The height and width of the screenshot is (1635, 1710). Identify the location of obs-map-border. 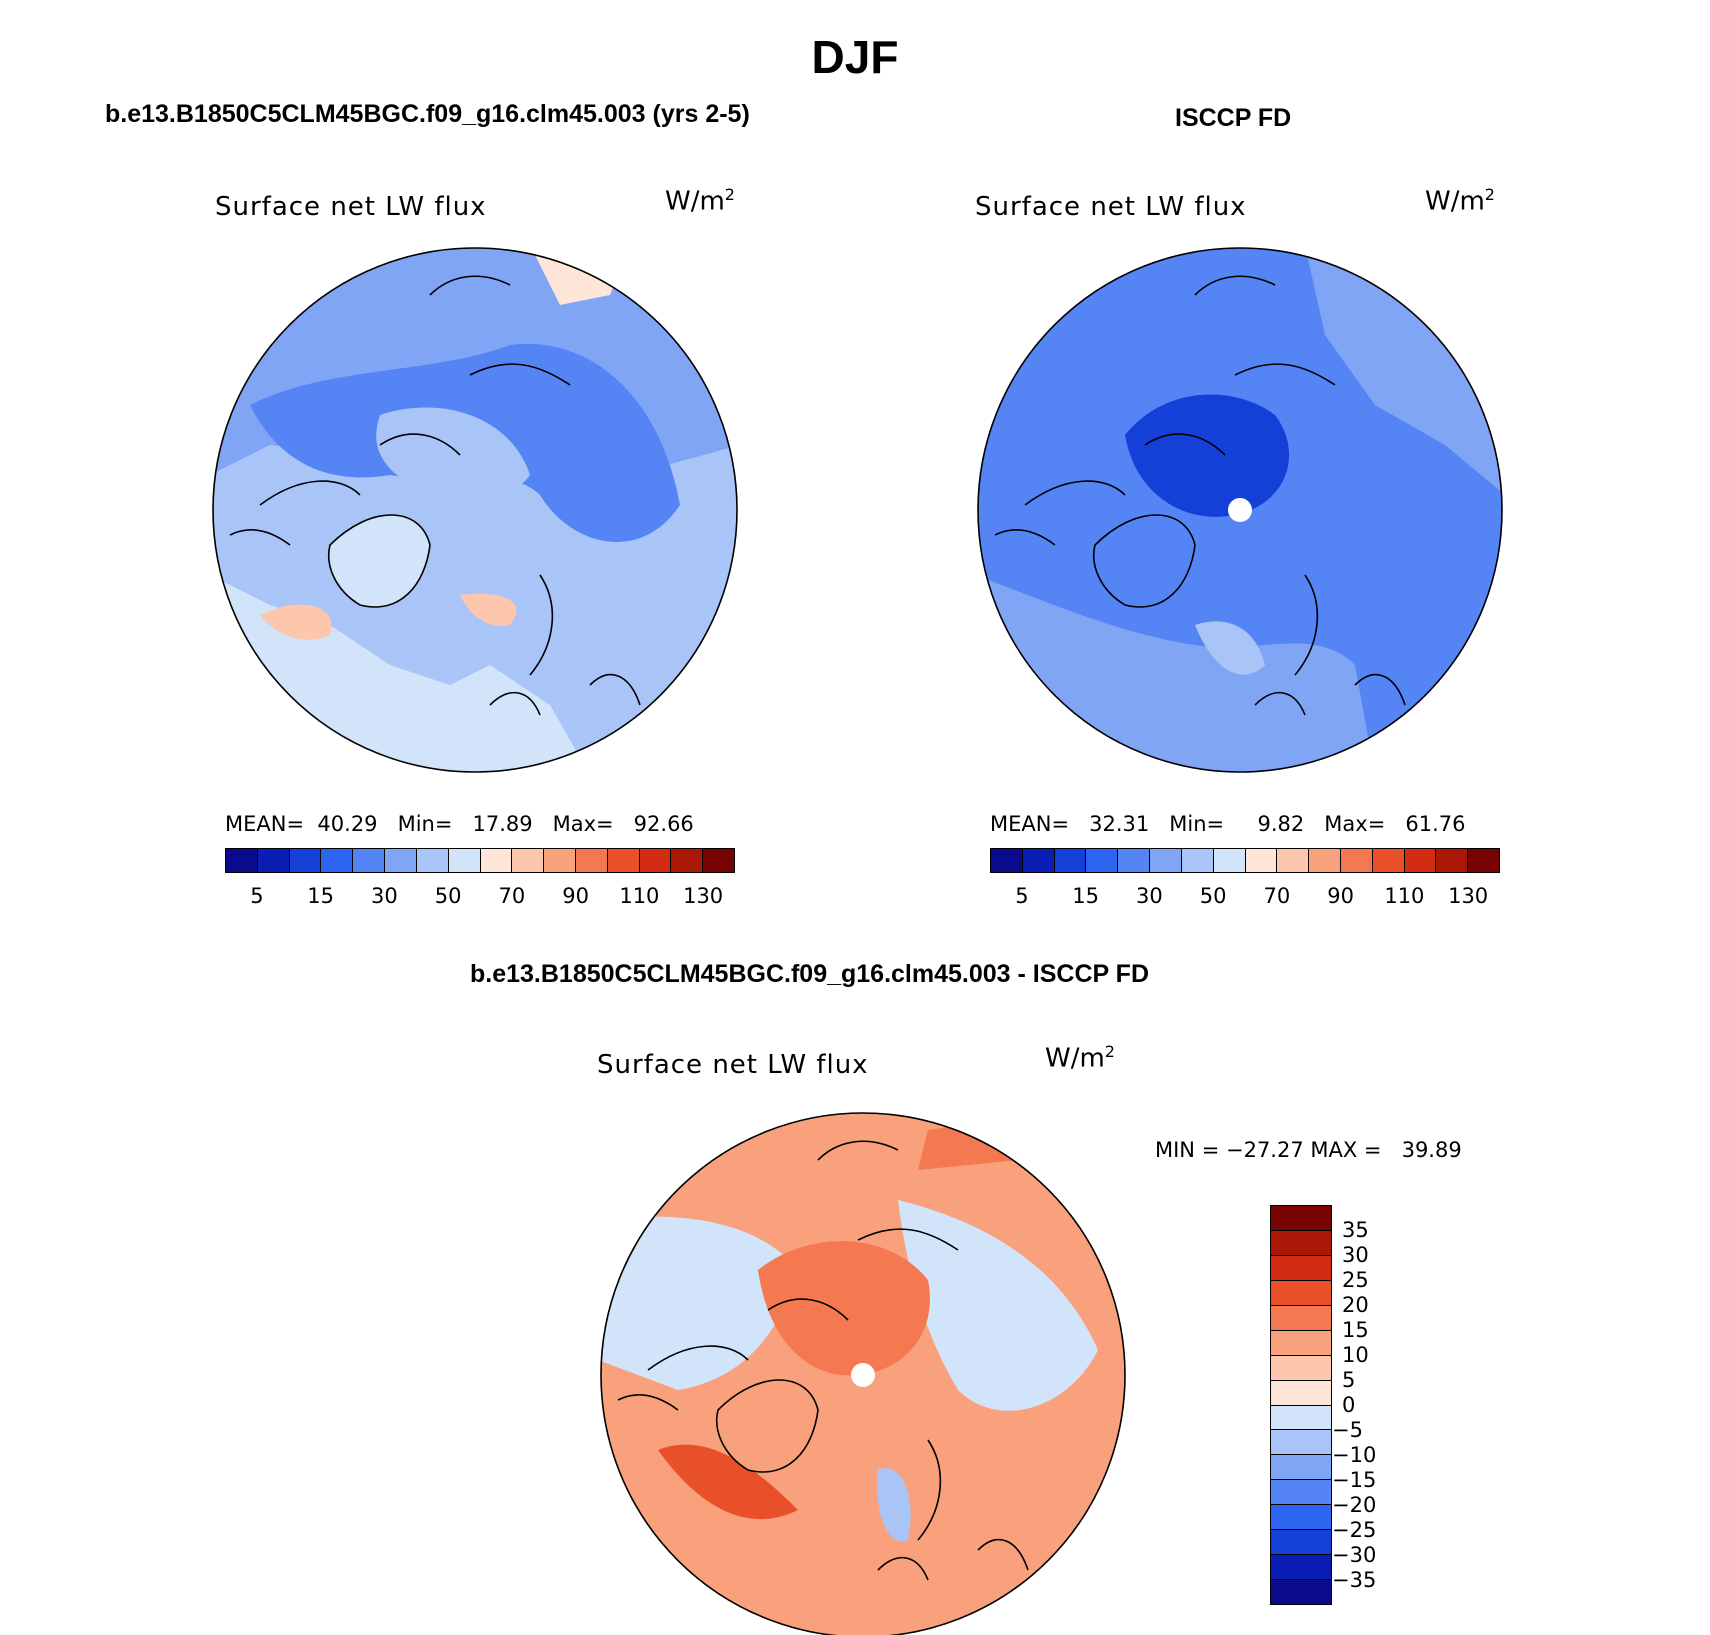
(1240, 510).